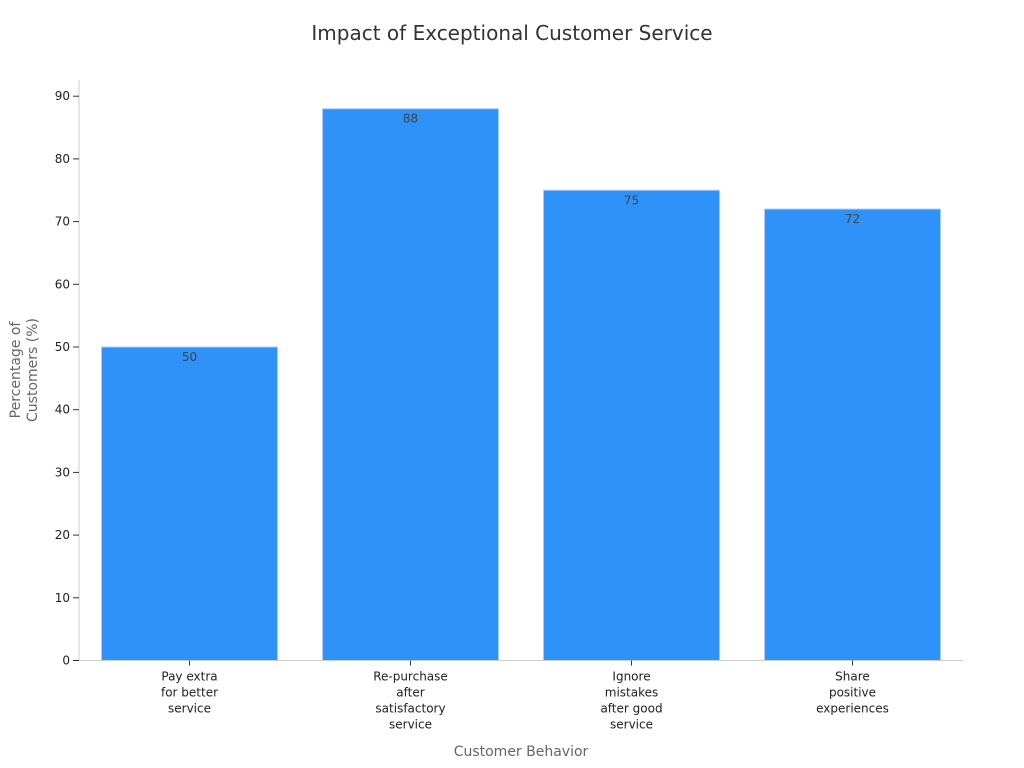 This screenshot has height=768, width=1024. I want to click on y-tick-label: 40, so click(62, 410).